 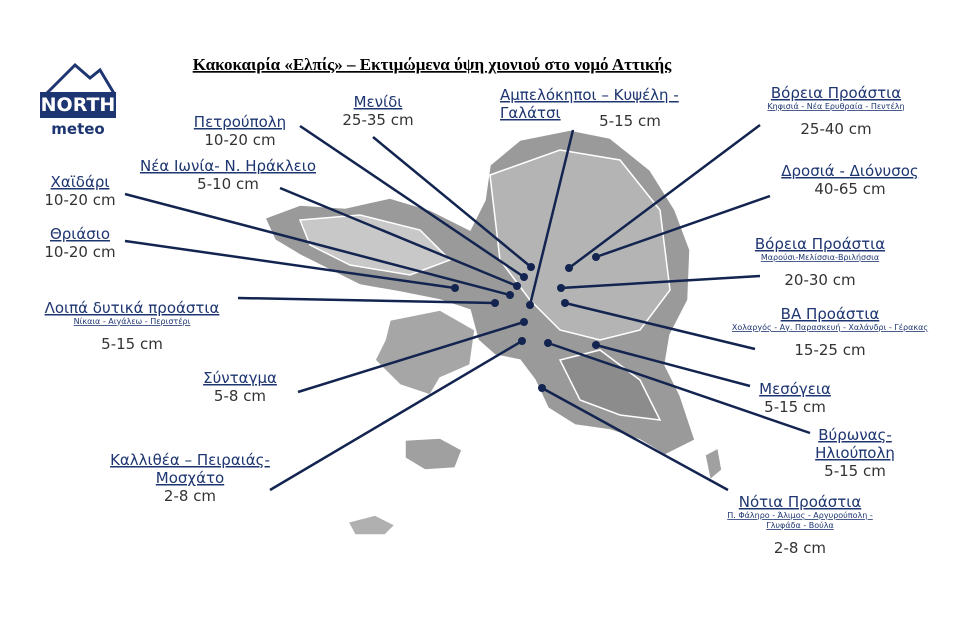 I want to click on snow-depth: 25-35 cm, so click(x=377, y=120).